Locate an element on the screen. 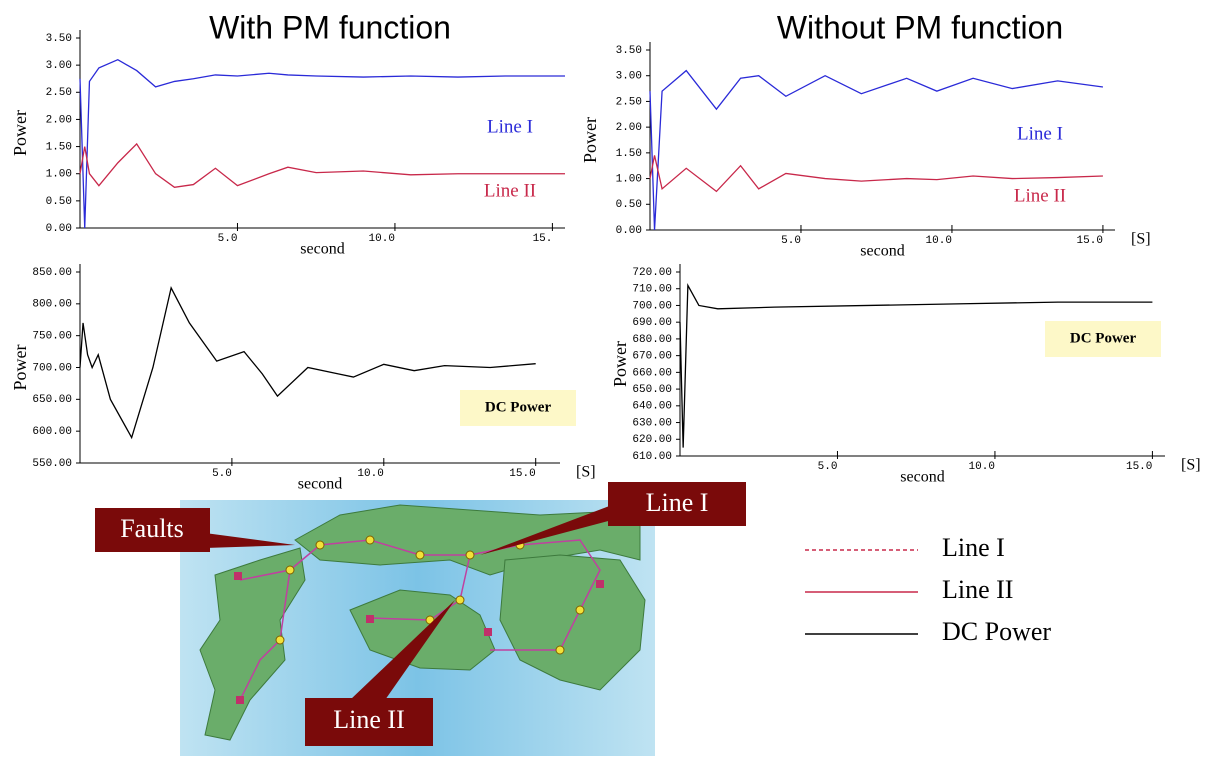  legend-label: Line II is located at coordinates (977, 589).